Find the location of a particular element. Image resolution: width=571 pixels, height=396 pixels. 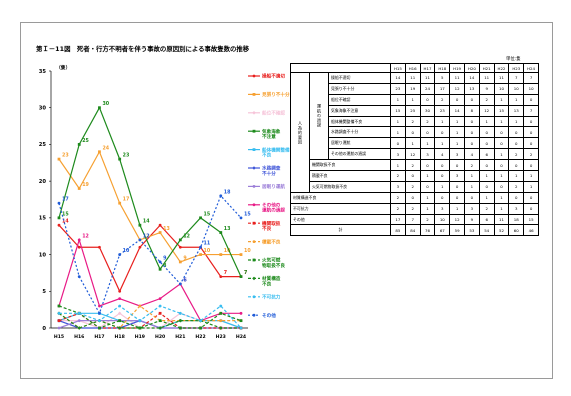

table-cell: 24 is located at coordinates (427, 88).